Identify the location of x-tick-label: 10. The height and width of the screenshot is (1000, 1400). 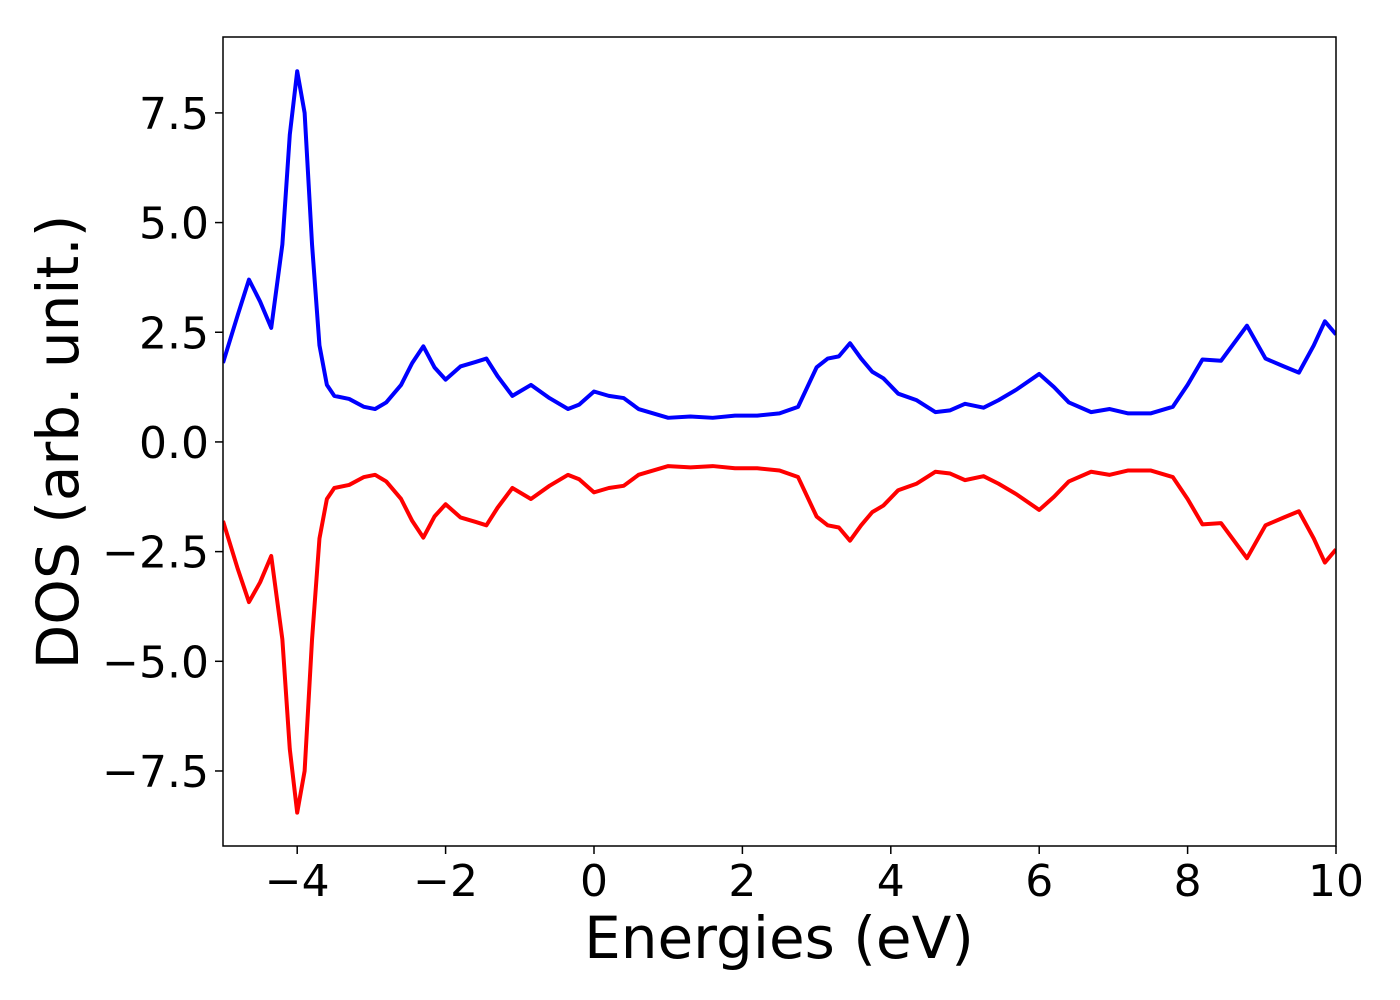
(1336, 881).